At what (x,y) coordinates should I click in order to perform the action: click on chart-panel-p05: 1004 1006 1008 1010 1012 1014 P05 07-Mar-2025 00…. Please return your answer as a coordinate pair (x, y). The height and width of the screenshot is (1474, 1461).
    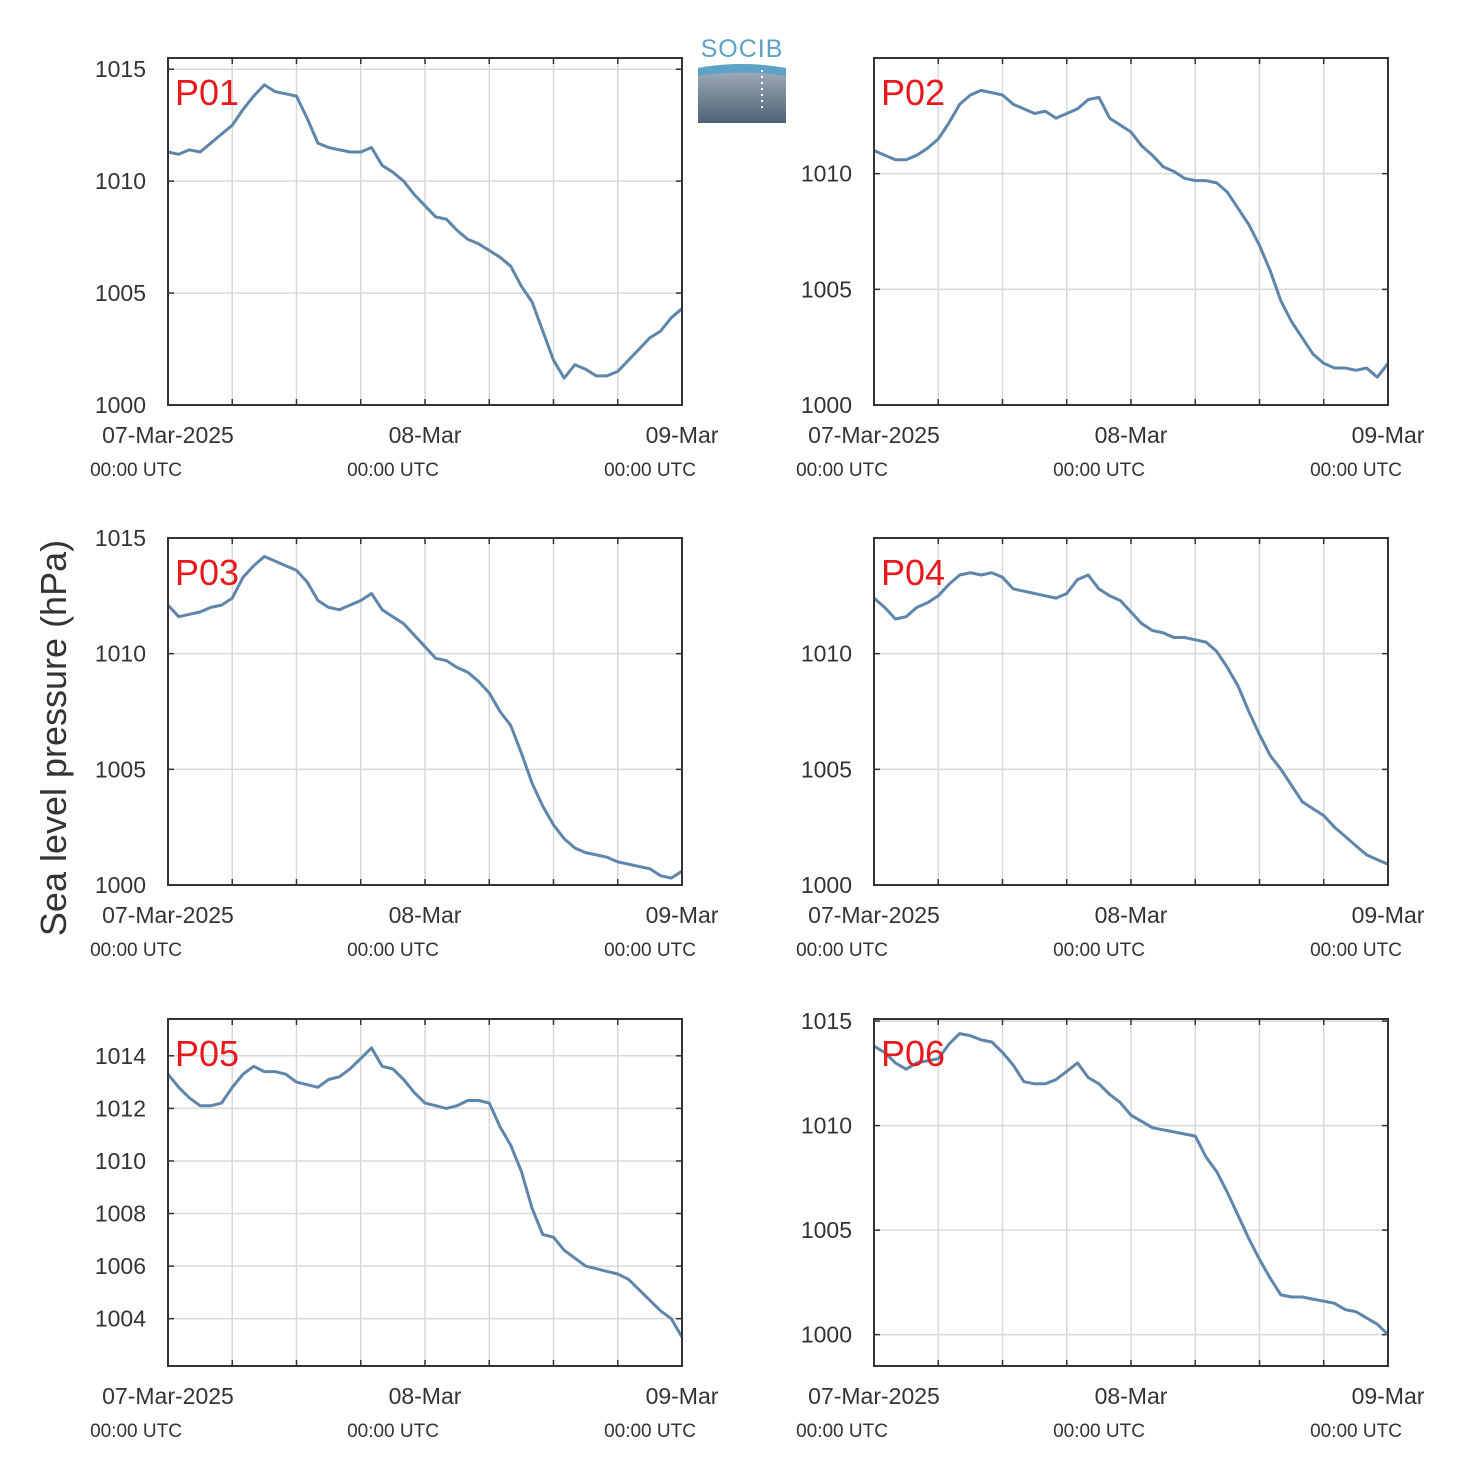
    Looking at the image, I should click on (404, 1230).